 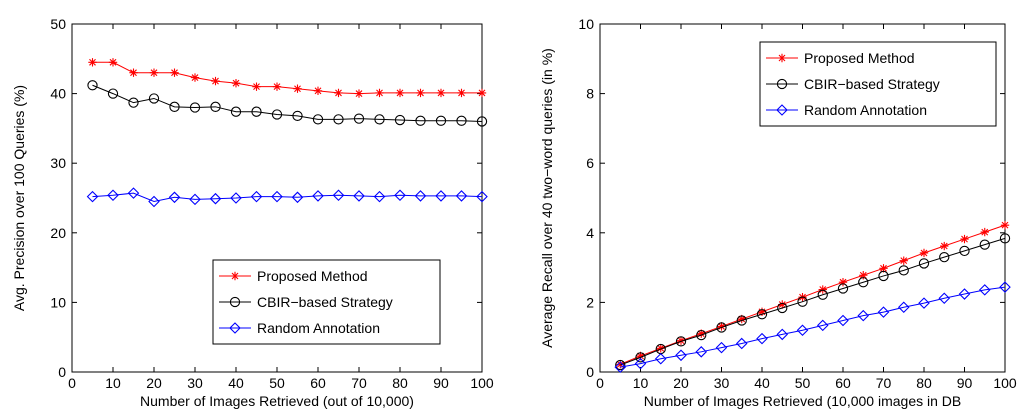 What do you see at coordinates (58, 233) in the screenshot?
I see `y-tick-label: 20` at bounding box center [58, 233].